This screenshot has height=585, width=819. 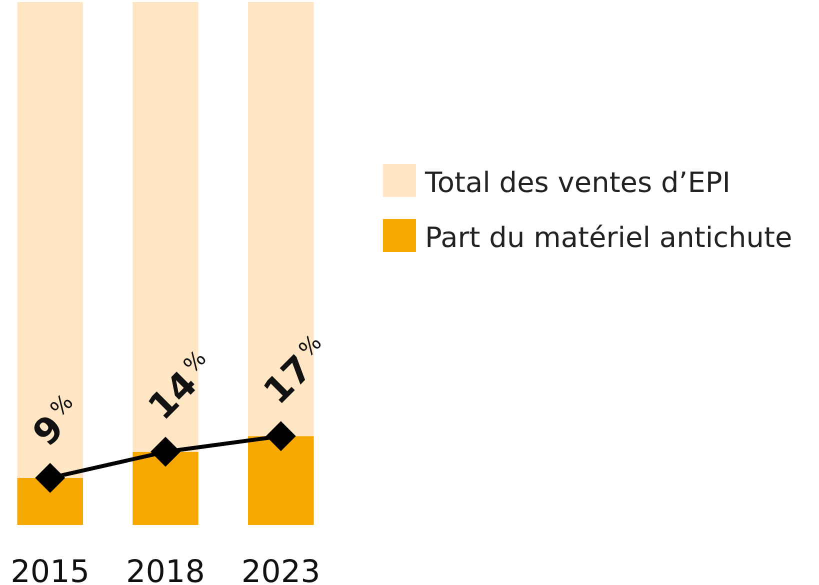 I want to click on legend-label: Part du matériel antichute, so click(x=608, y=237).